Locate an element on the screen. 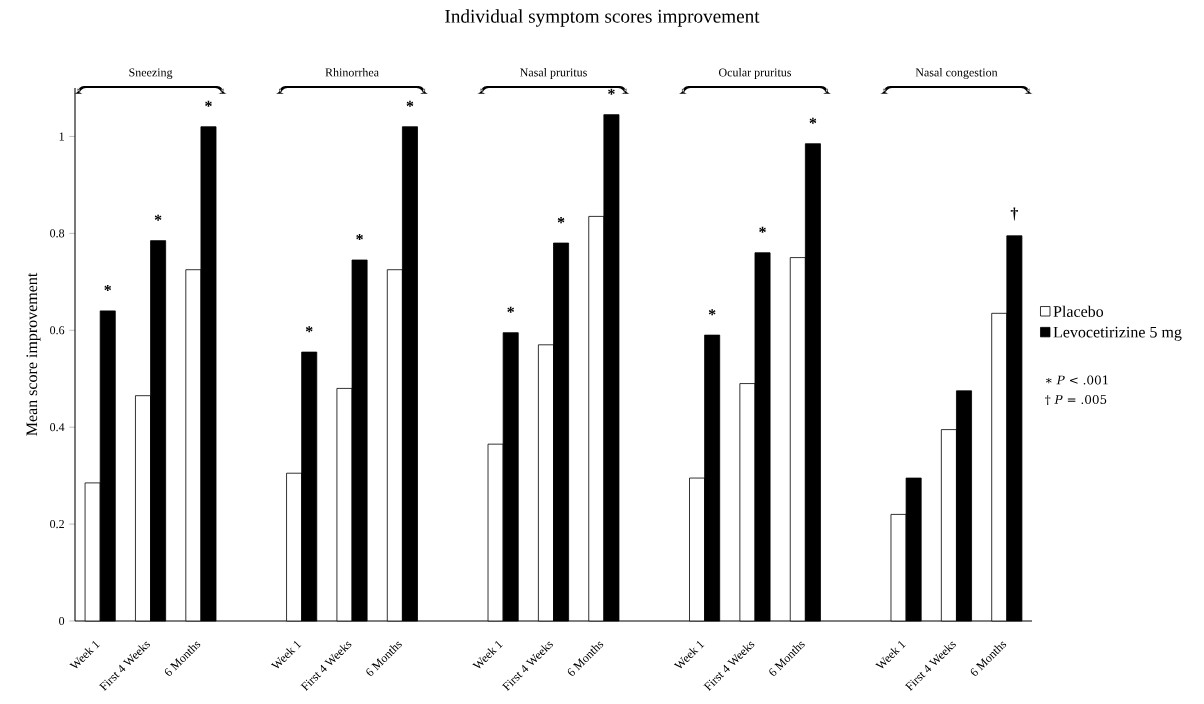 The image size is (1204, 704). text: Ocular pruritus is located at coordinates (755, 73).